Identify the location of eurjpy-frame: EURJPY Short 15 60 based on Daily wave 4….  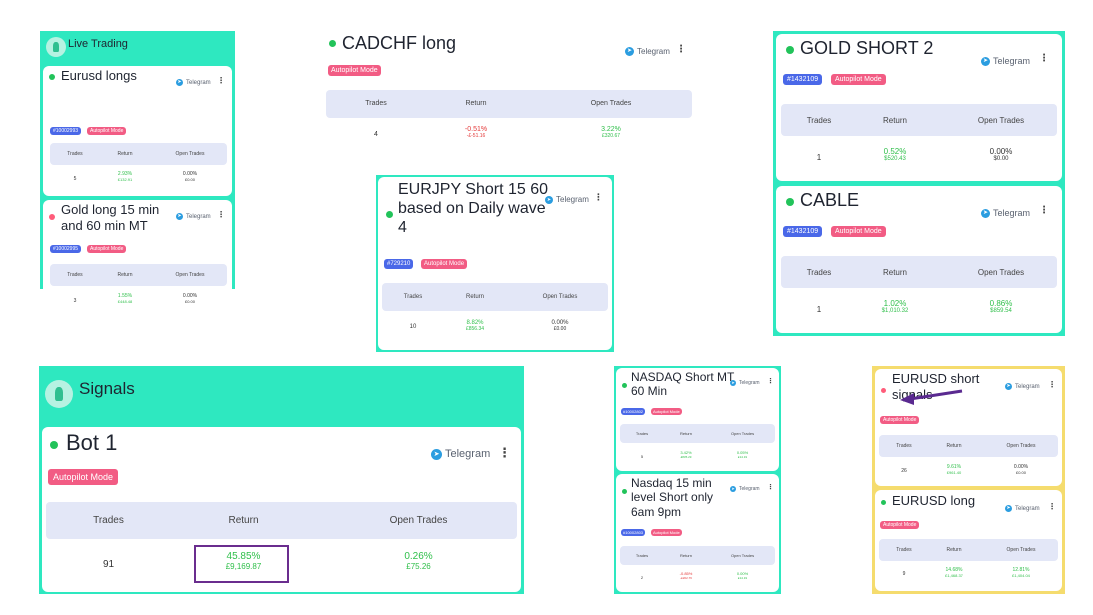
(495, 263).